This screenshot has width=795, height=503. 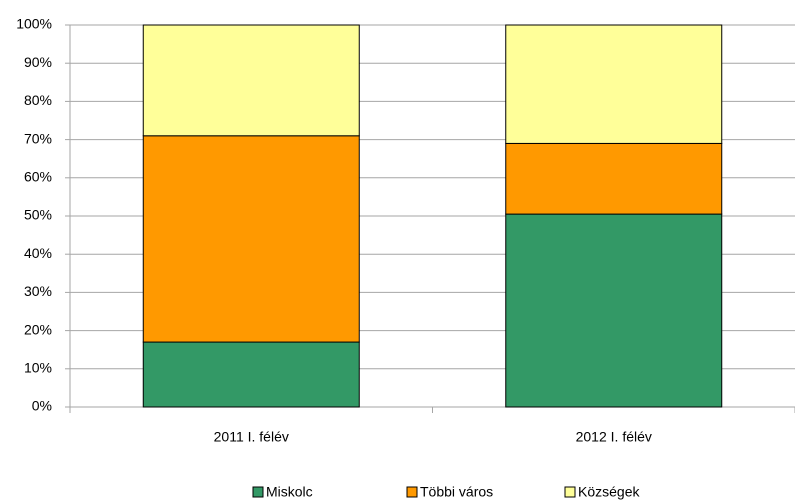 What do you see at coordinates (38, 329) in the screenshot?
I see `y-tick-label: 20%` at bounding box center [38, 329].